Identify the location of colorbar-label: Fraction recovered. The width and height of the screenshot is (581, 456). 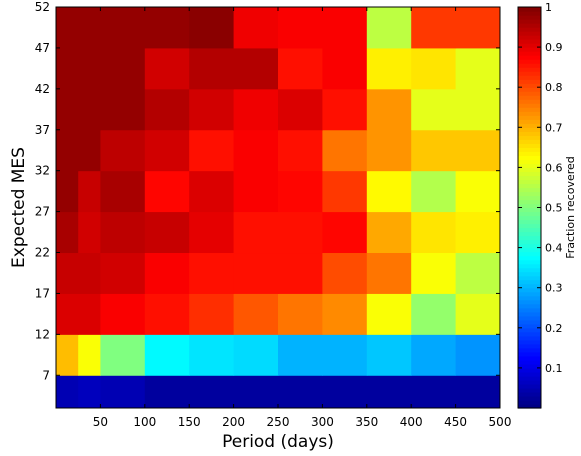
(570, 207).